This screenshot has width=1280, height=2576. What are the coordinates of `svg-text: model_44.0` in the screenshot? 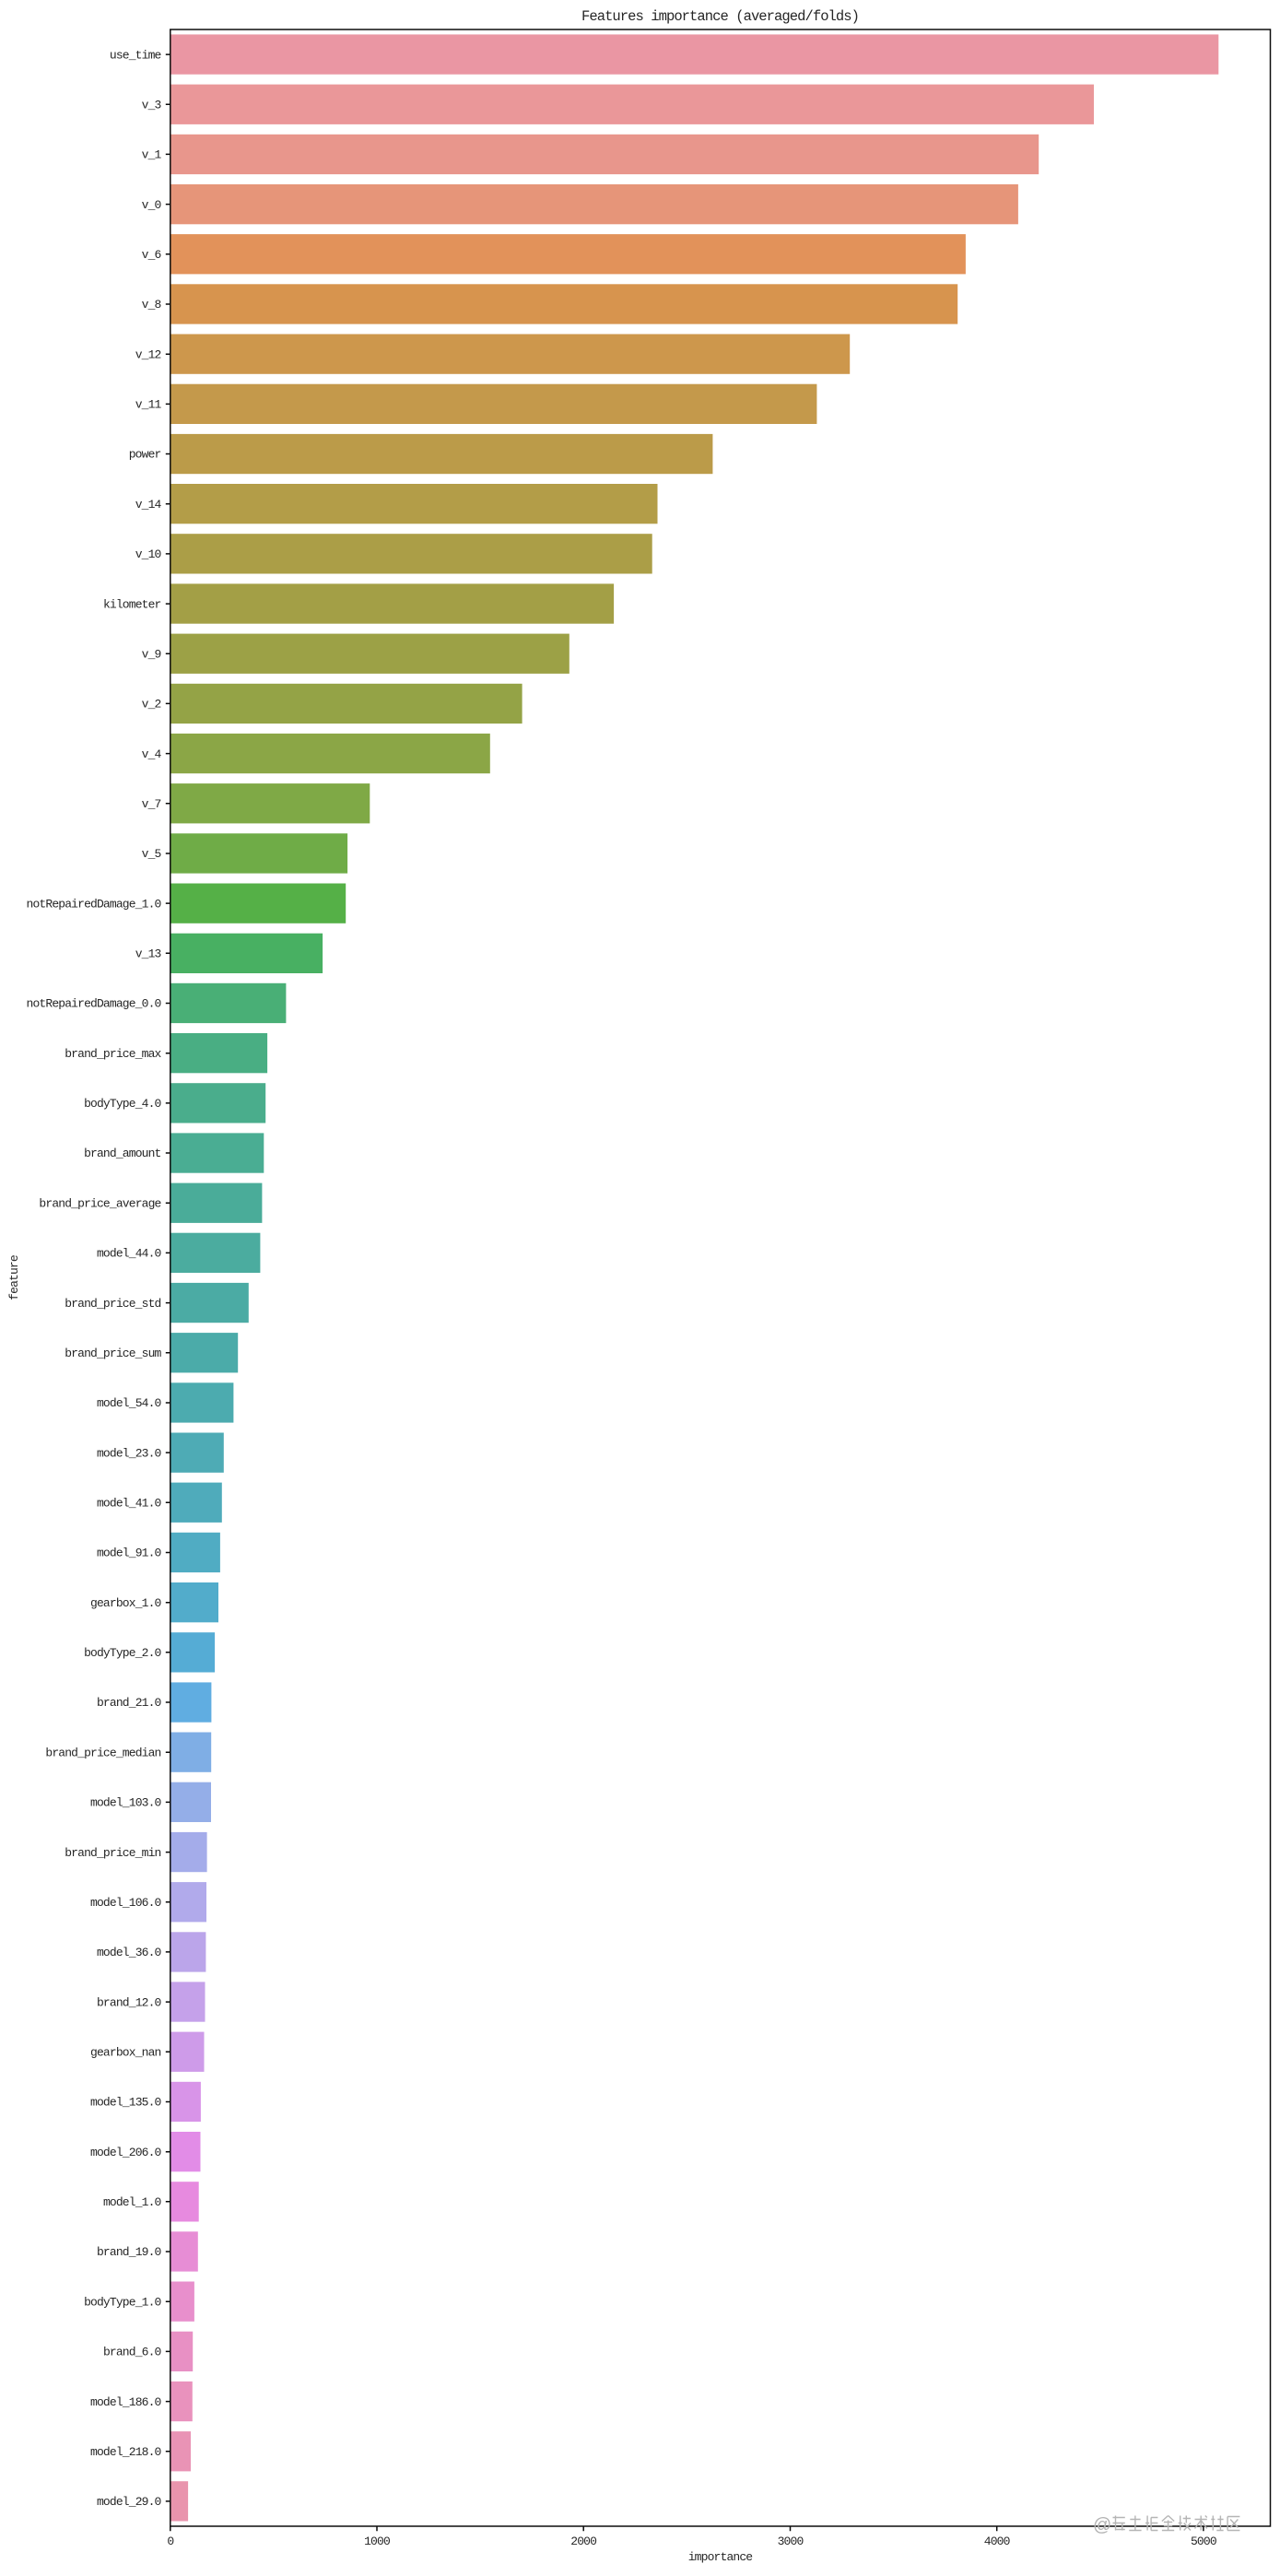 It's located at (129, 1254).